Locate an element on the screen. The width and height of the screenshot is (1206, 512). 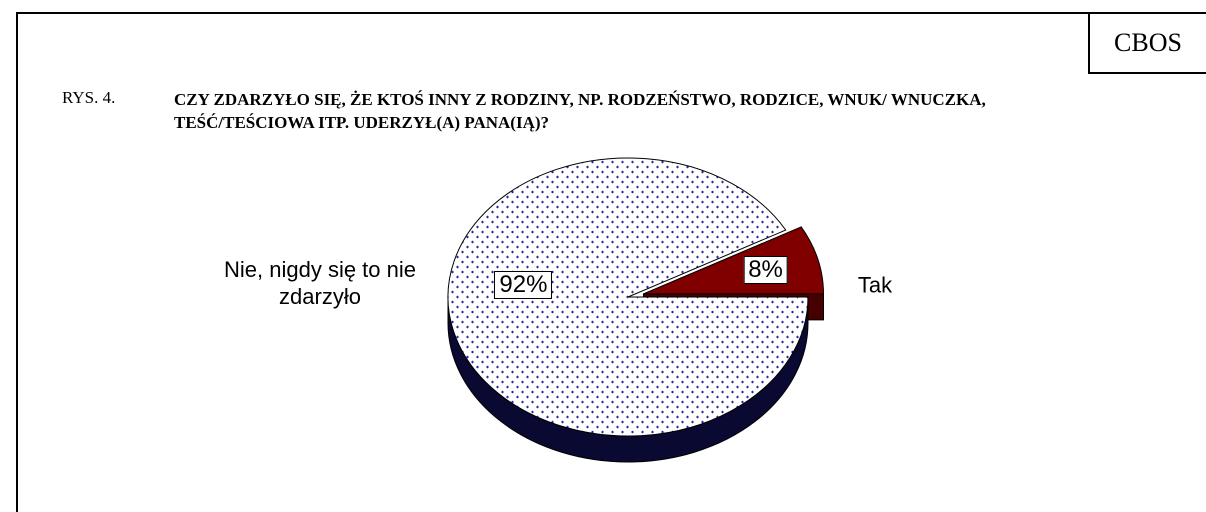
figure-label: RYS. 4. is located at coordinates (89, 97).